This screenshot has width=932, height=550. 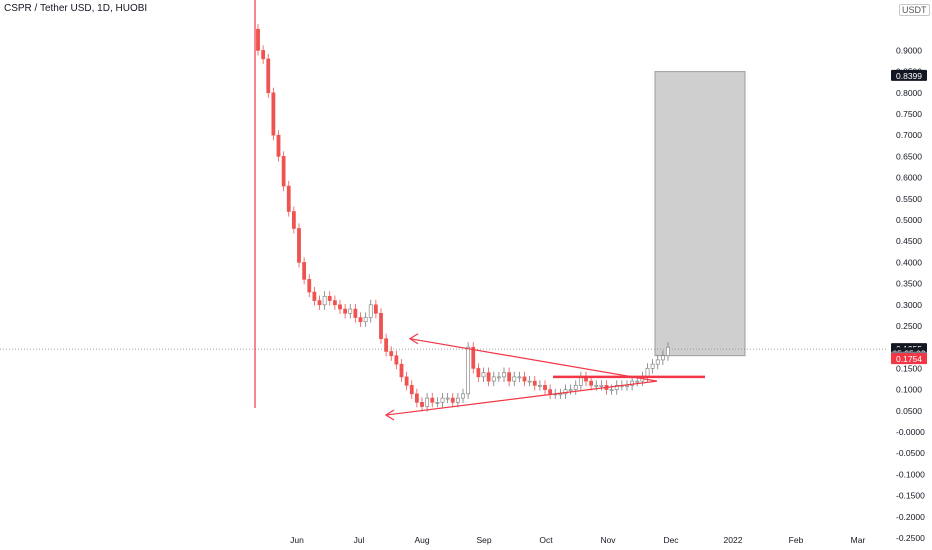 What do you see at coordinates (909, 241) in the screenshot?
I see `y-tick-label: 0.4500` at bounding box center [909, 241].